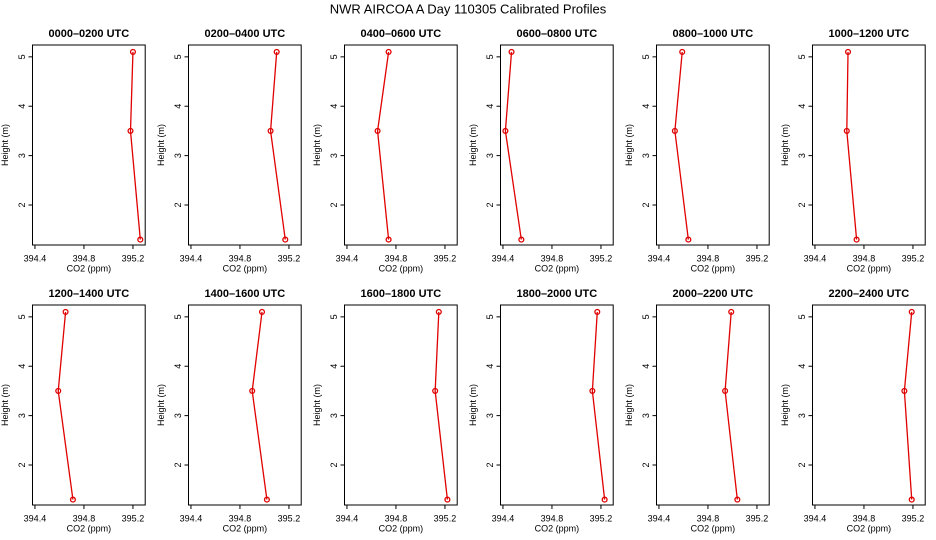 This screenshot has height=540, width=936. I want to click on panel-title: 1800–2000 UTC, so click(556, 294).